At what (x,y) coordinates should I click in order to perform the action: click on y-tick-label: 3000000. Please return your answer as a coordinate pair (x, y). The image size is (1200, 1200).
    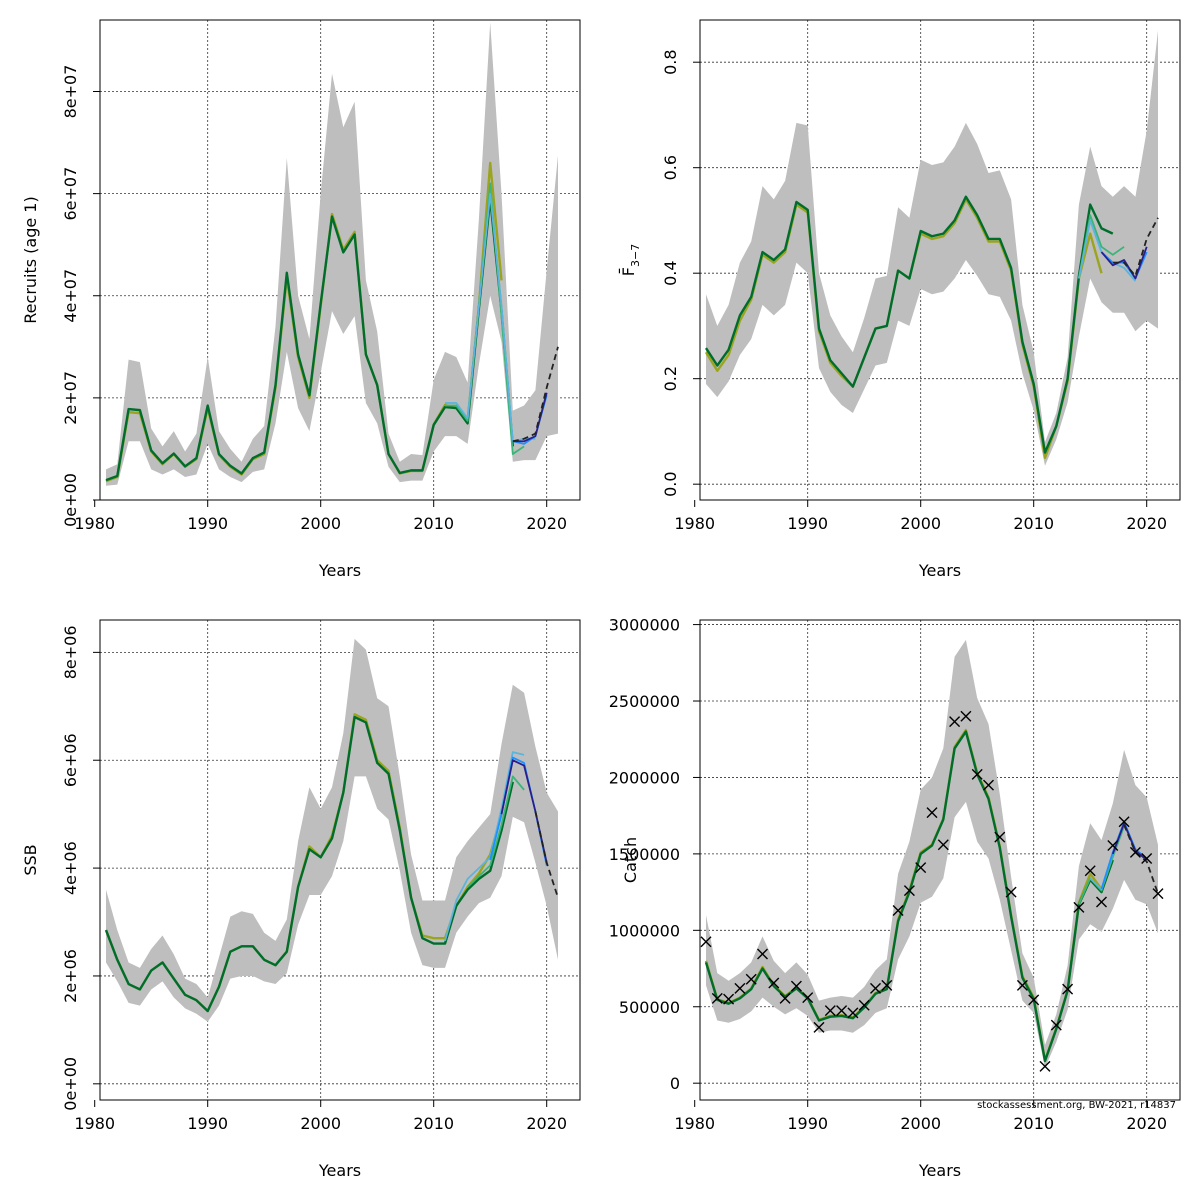
    Looking at the image, I should click on (644, 625).